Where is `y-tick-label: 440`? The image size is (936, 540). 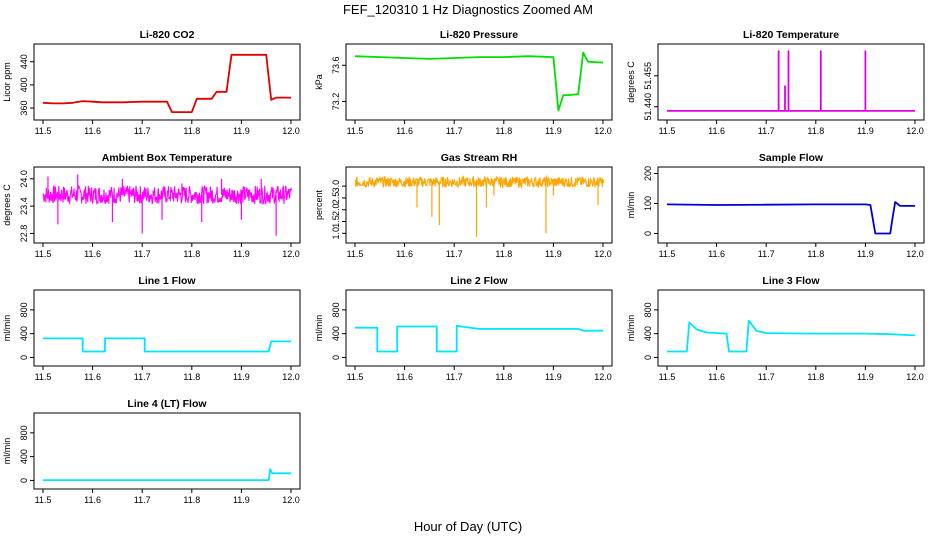
y-tick-label: 440 is located at coordinates (24, 61).